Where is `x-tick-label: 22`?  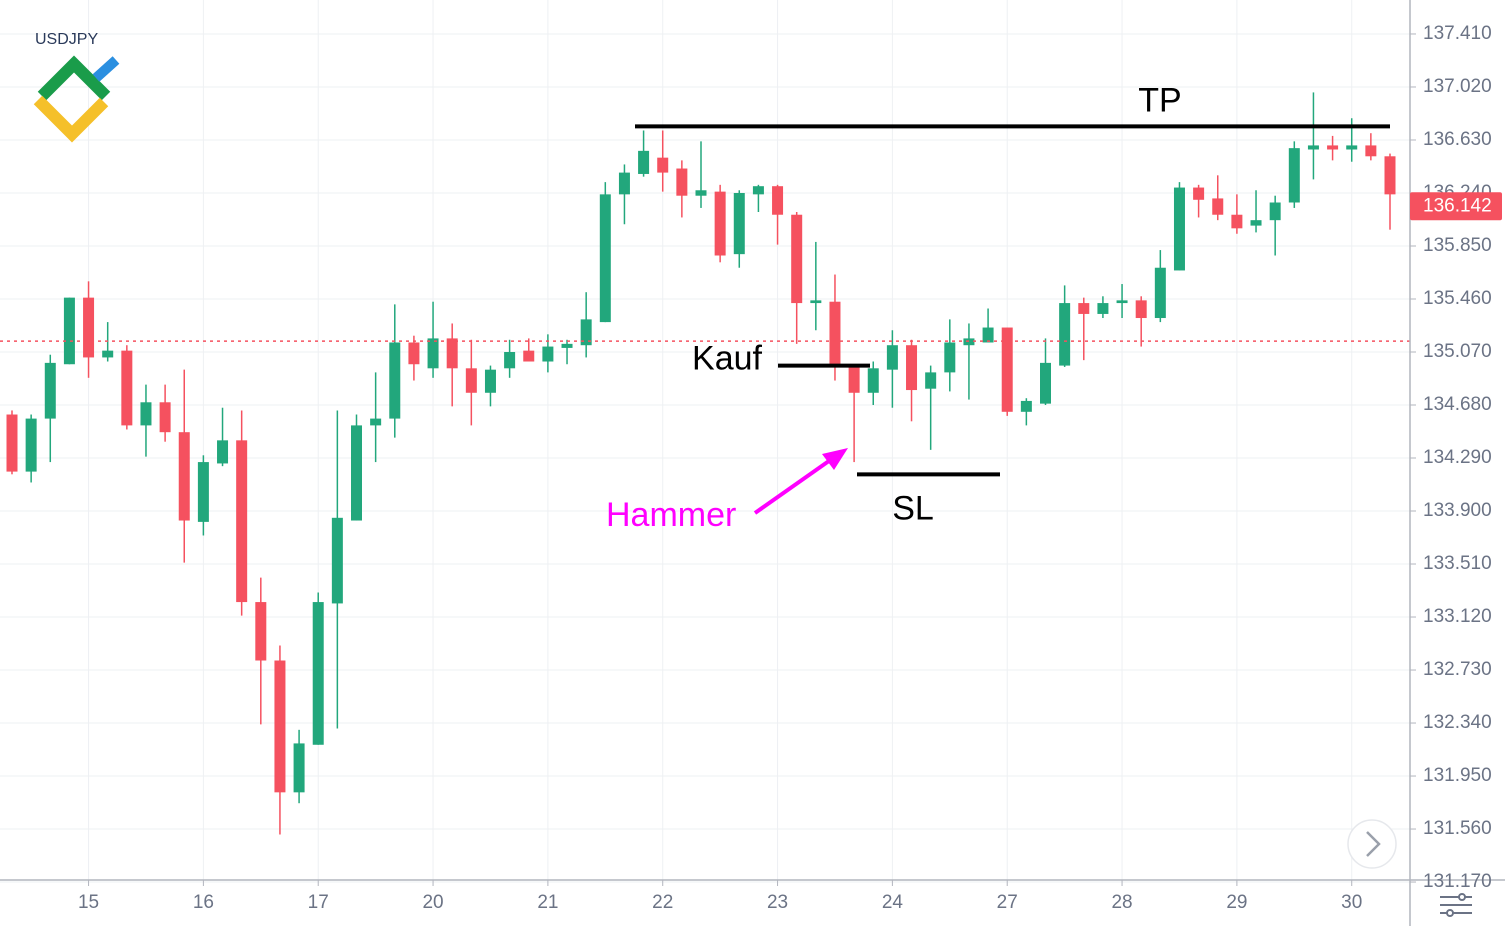
x-tick-label: 22 is located at coordinates (662, 902).